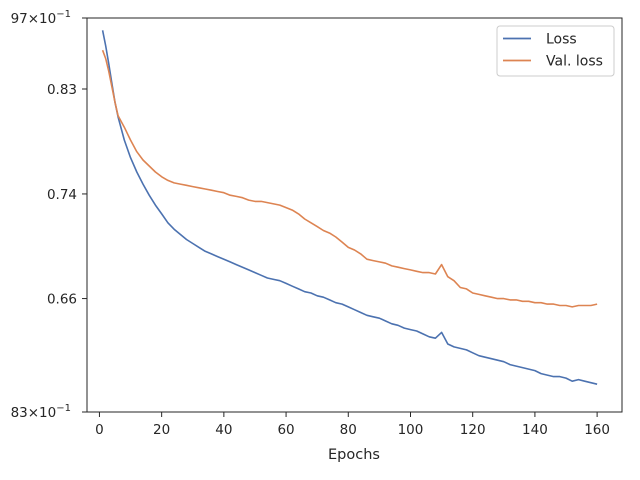  Describe the element at coordinates (62, 300) in the screenshot. I see `y-tick-label: 0.66` at that location.